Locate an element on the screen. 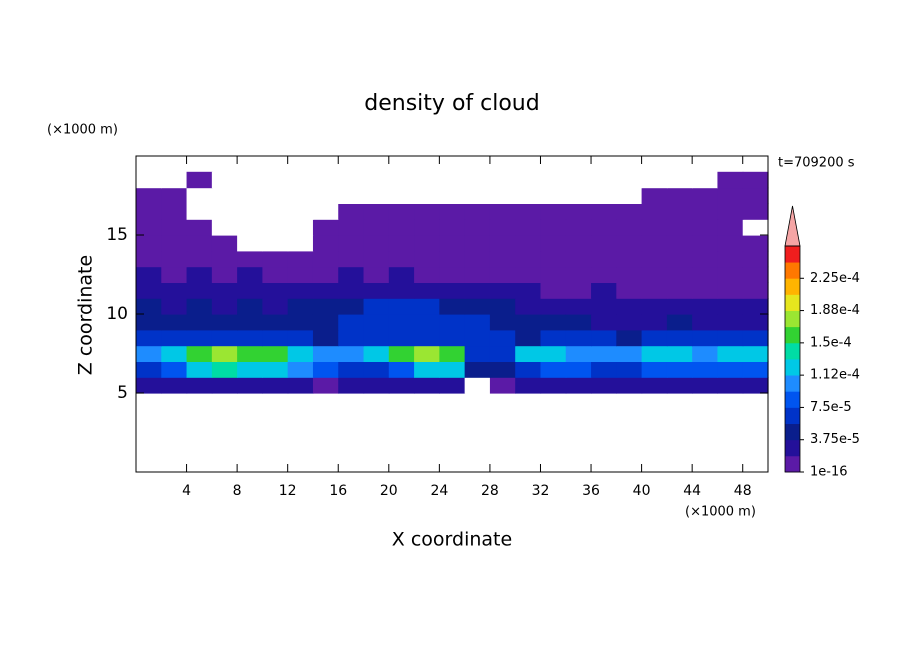  time-annotation: t=709200 s is located at coordinates (816, 163).